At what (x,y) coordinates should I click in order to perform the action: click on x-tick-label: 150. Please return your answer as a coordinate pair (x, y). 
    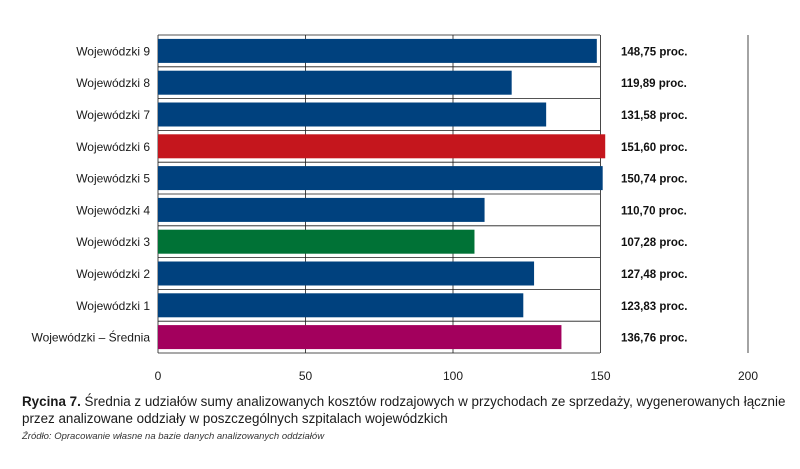
    Looking at the image, I should click on (600, 376).